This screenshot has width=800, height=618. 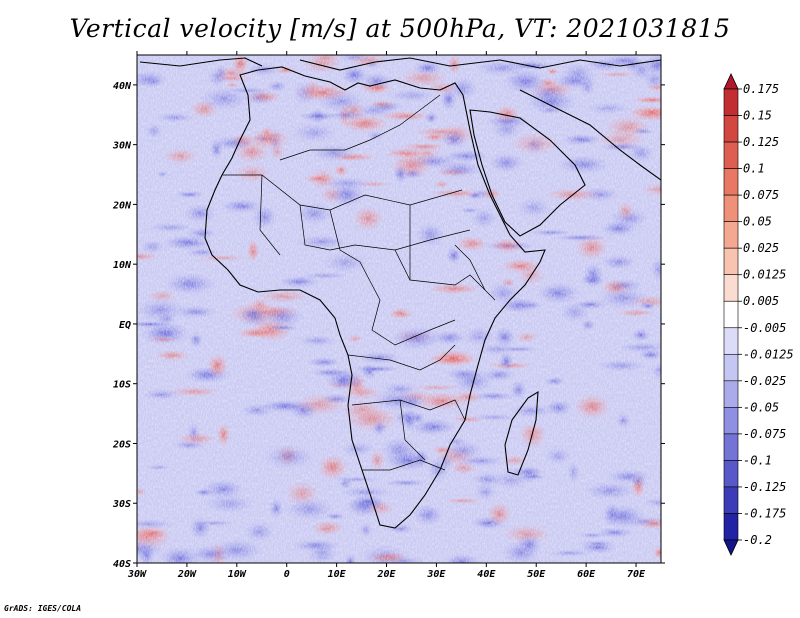 What do you see at coordinates (337, 574) in the screenshot?
I see `lon-tick-label: 10E` at bounding box center [337, 574].